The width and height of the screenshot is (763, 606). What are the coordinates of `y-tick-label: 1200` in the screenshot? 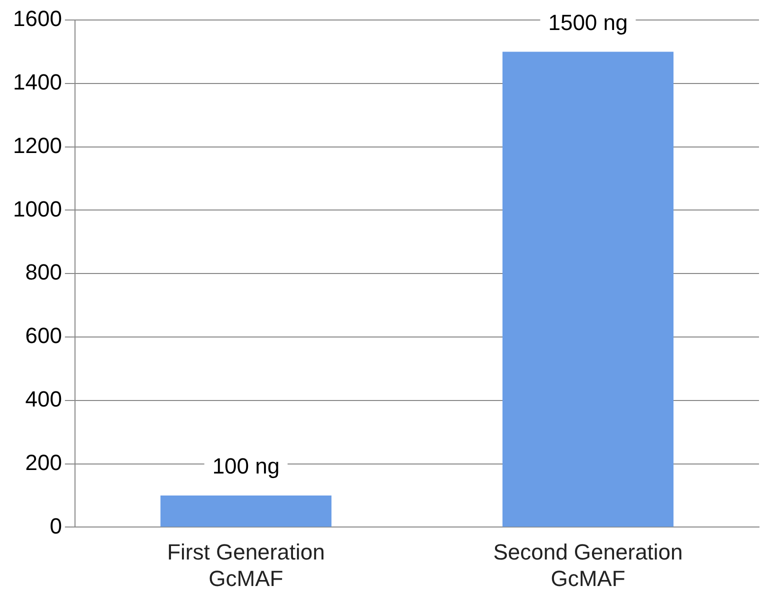 It's located at (37, 145).